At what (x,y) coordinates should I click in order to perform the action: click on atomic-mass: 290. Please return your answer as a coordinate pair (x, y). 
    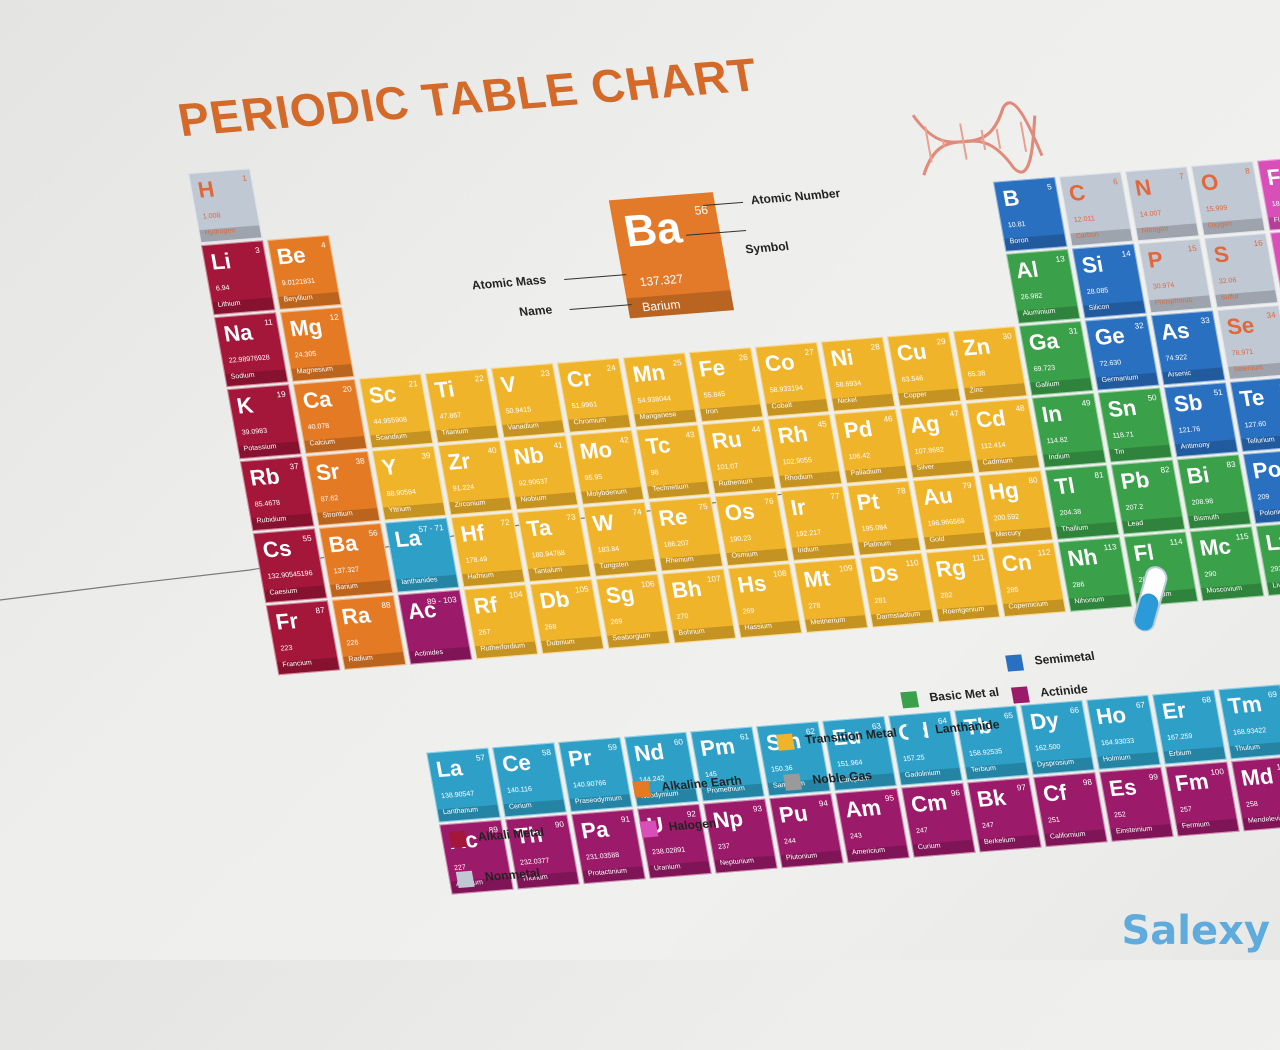
    Looking at the image, I should click on (1211, 574).